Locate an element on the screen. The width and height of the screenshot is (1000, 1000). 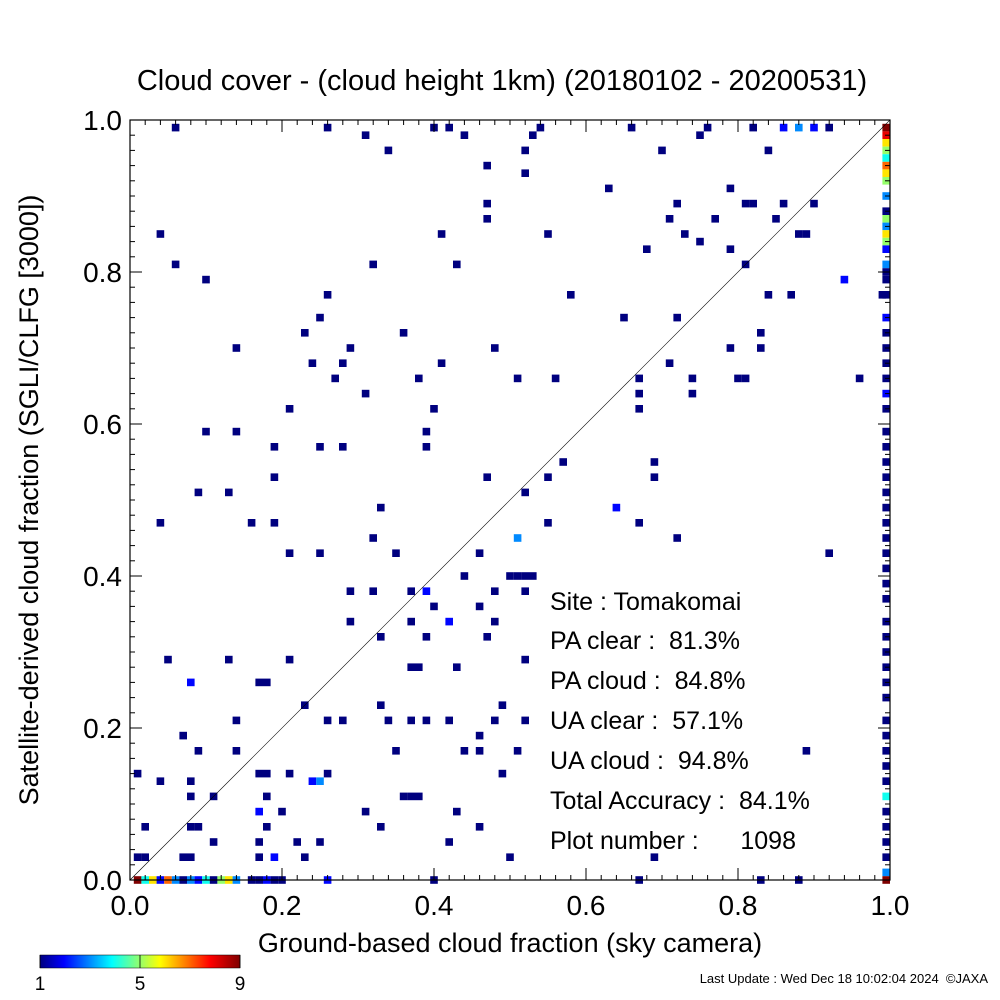
x-tick-label: 0.8 is located at coordinates (738, 905).